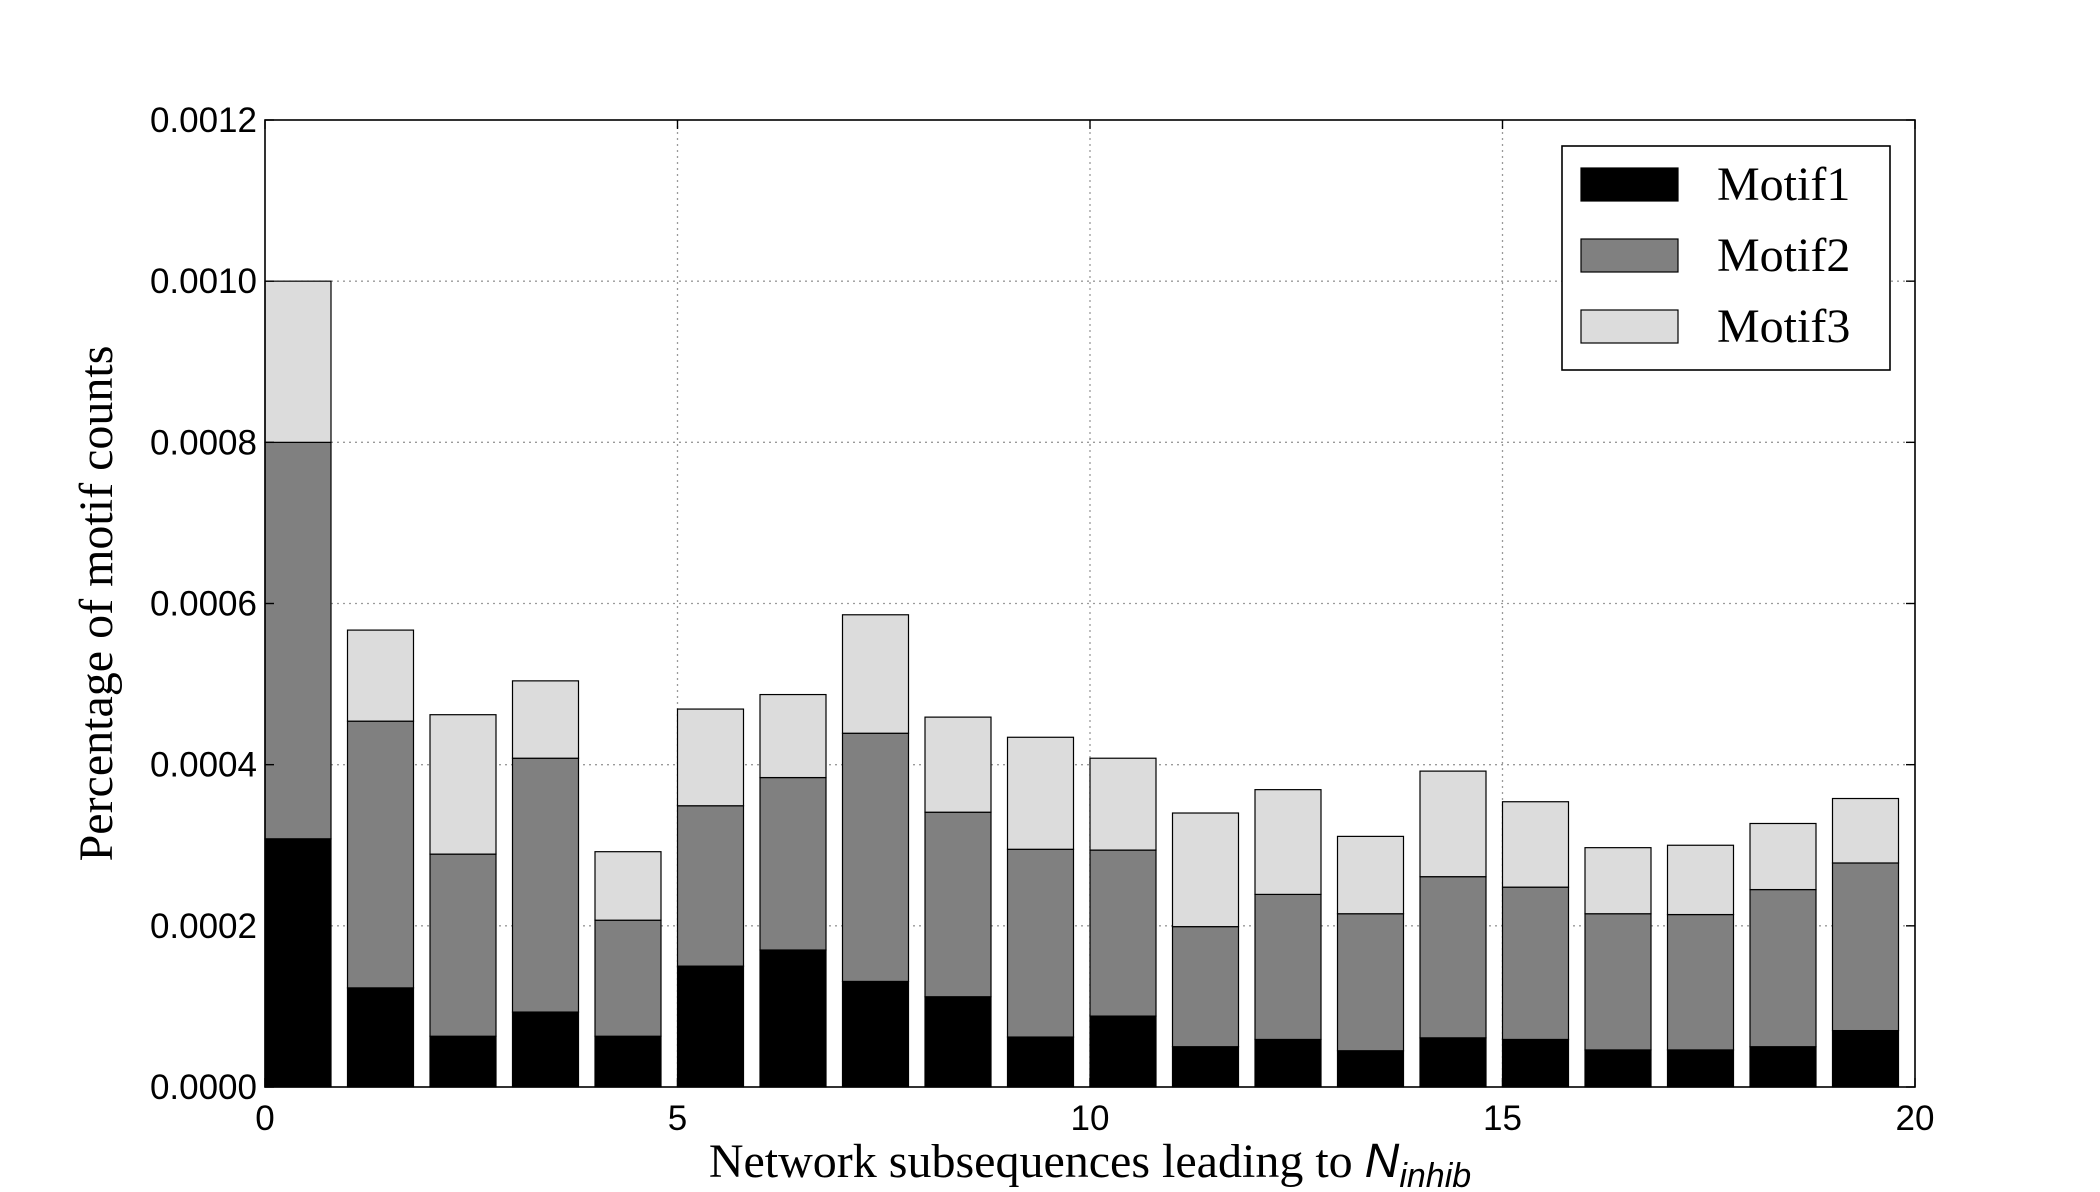 The height and width of the screenshot is (1192, 2100). Describe the element at coordinates (203, 281) in the screenshot. I see `y-tick-label: 0.0010` at that location.